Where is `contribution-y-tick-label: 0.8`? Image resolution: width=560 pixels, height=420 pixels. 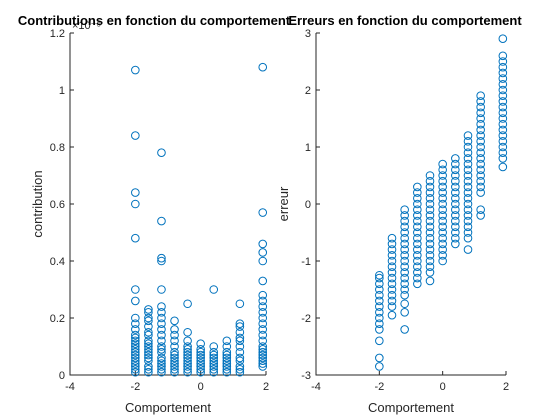
contribution-y-tick-label: 0.8 is located at coordinates (57, 148).